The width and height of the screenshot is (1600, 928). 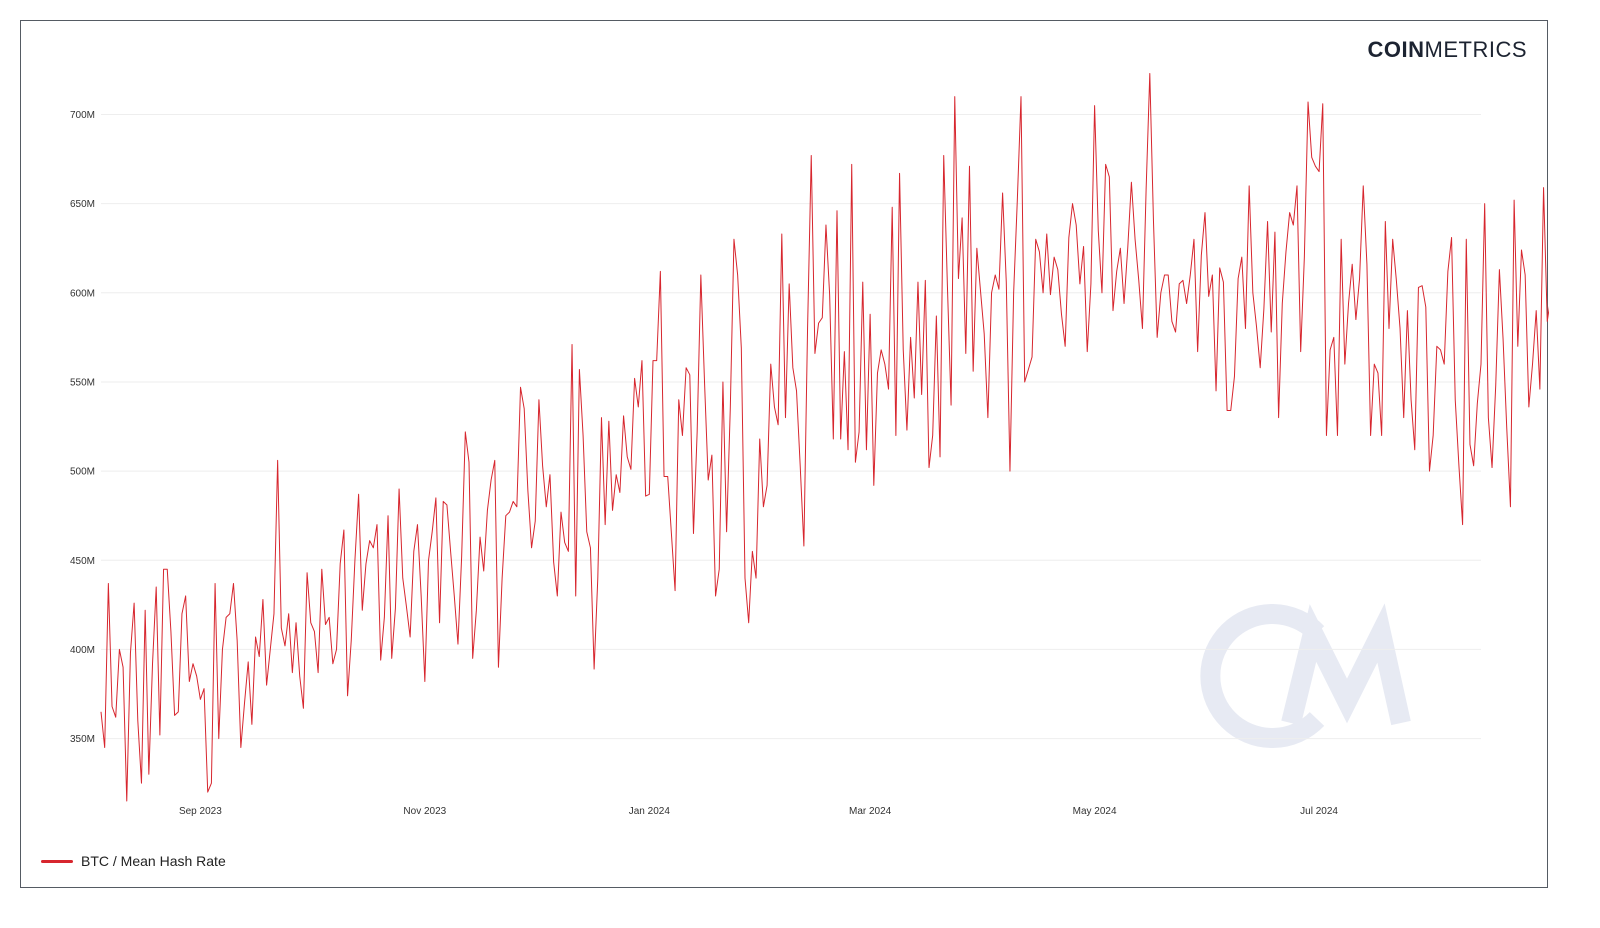 I want to click on y-tick-label: 600M, so click(x=82, y=293).